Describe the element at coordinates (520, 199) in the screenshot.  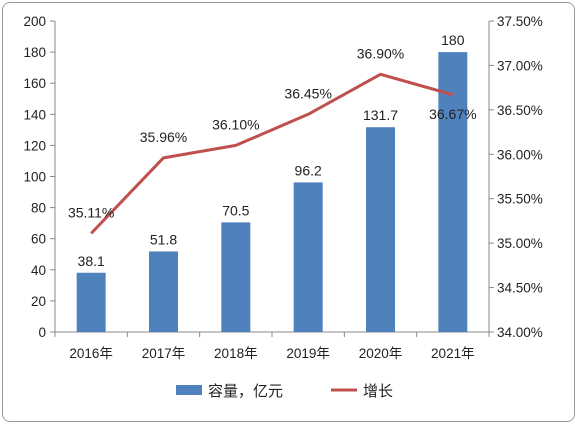
I see `y-right-tick-label: 35.50%` at that location.